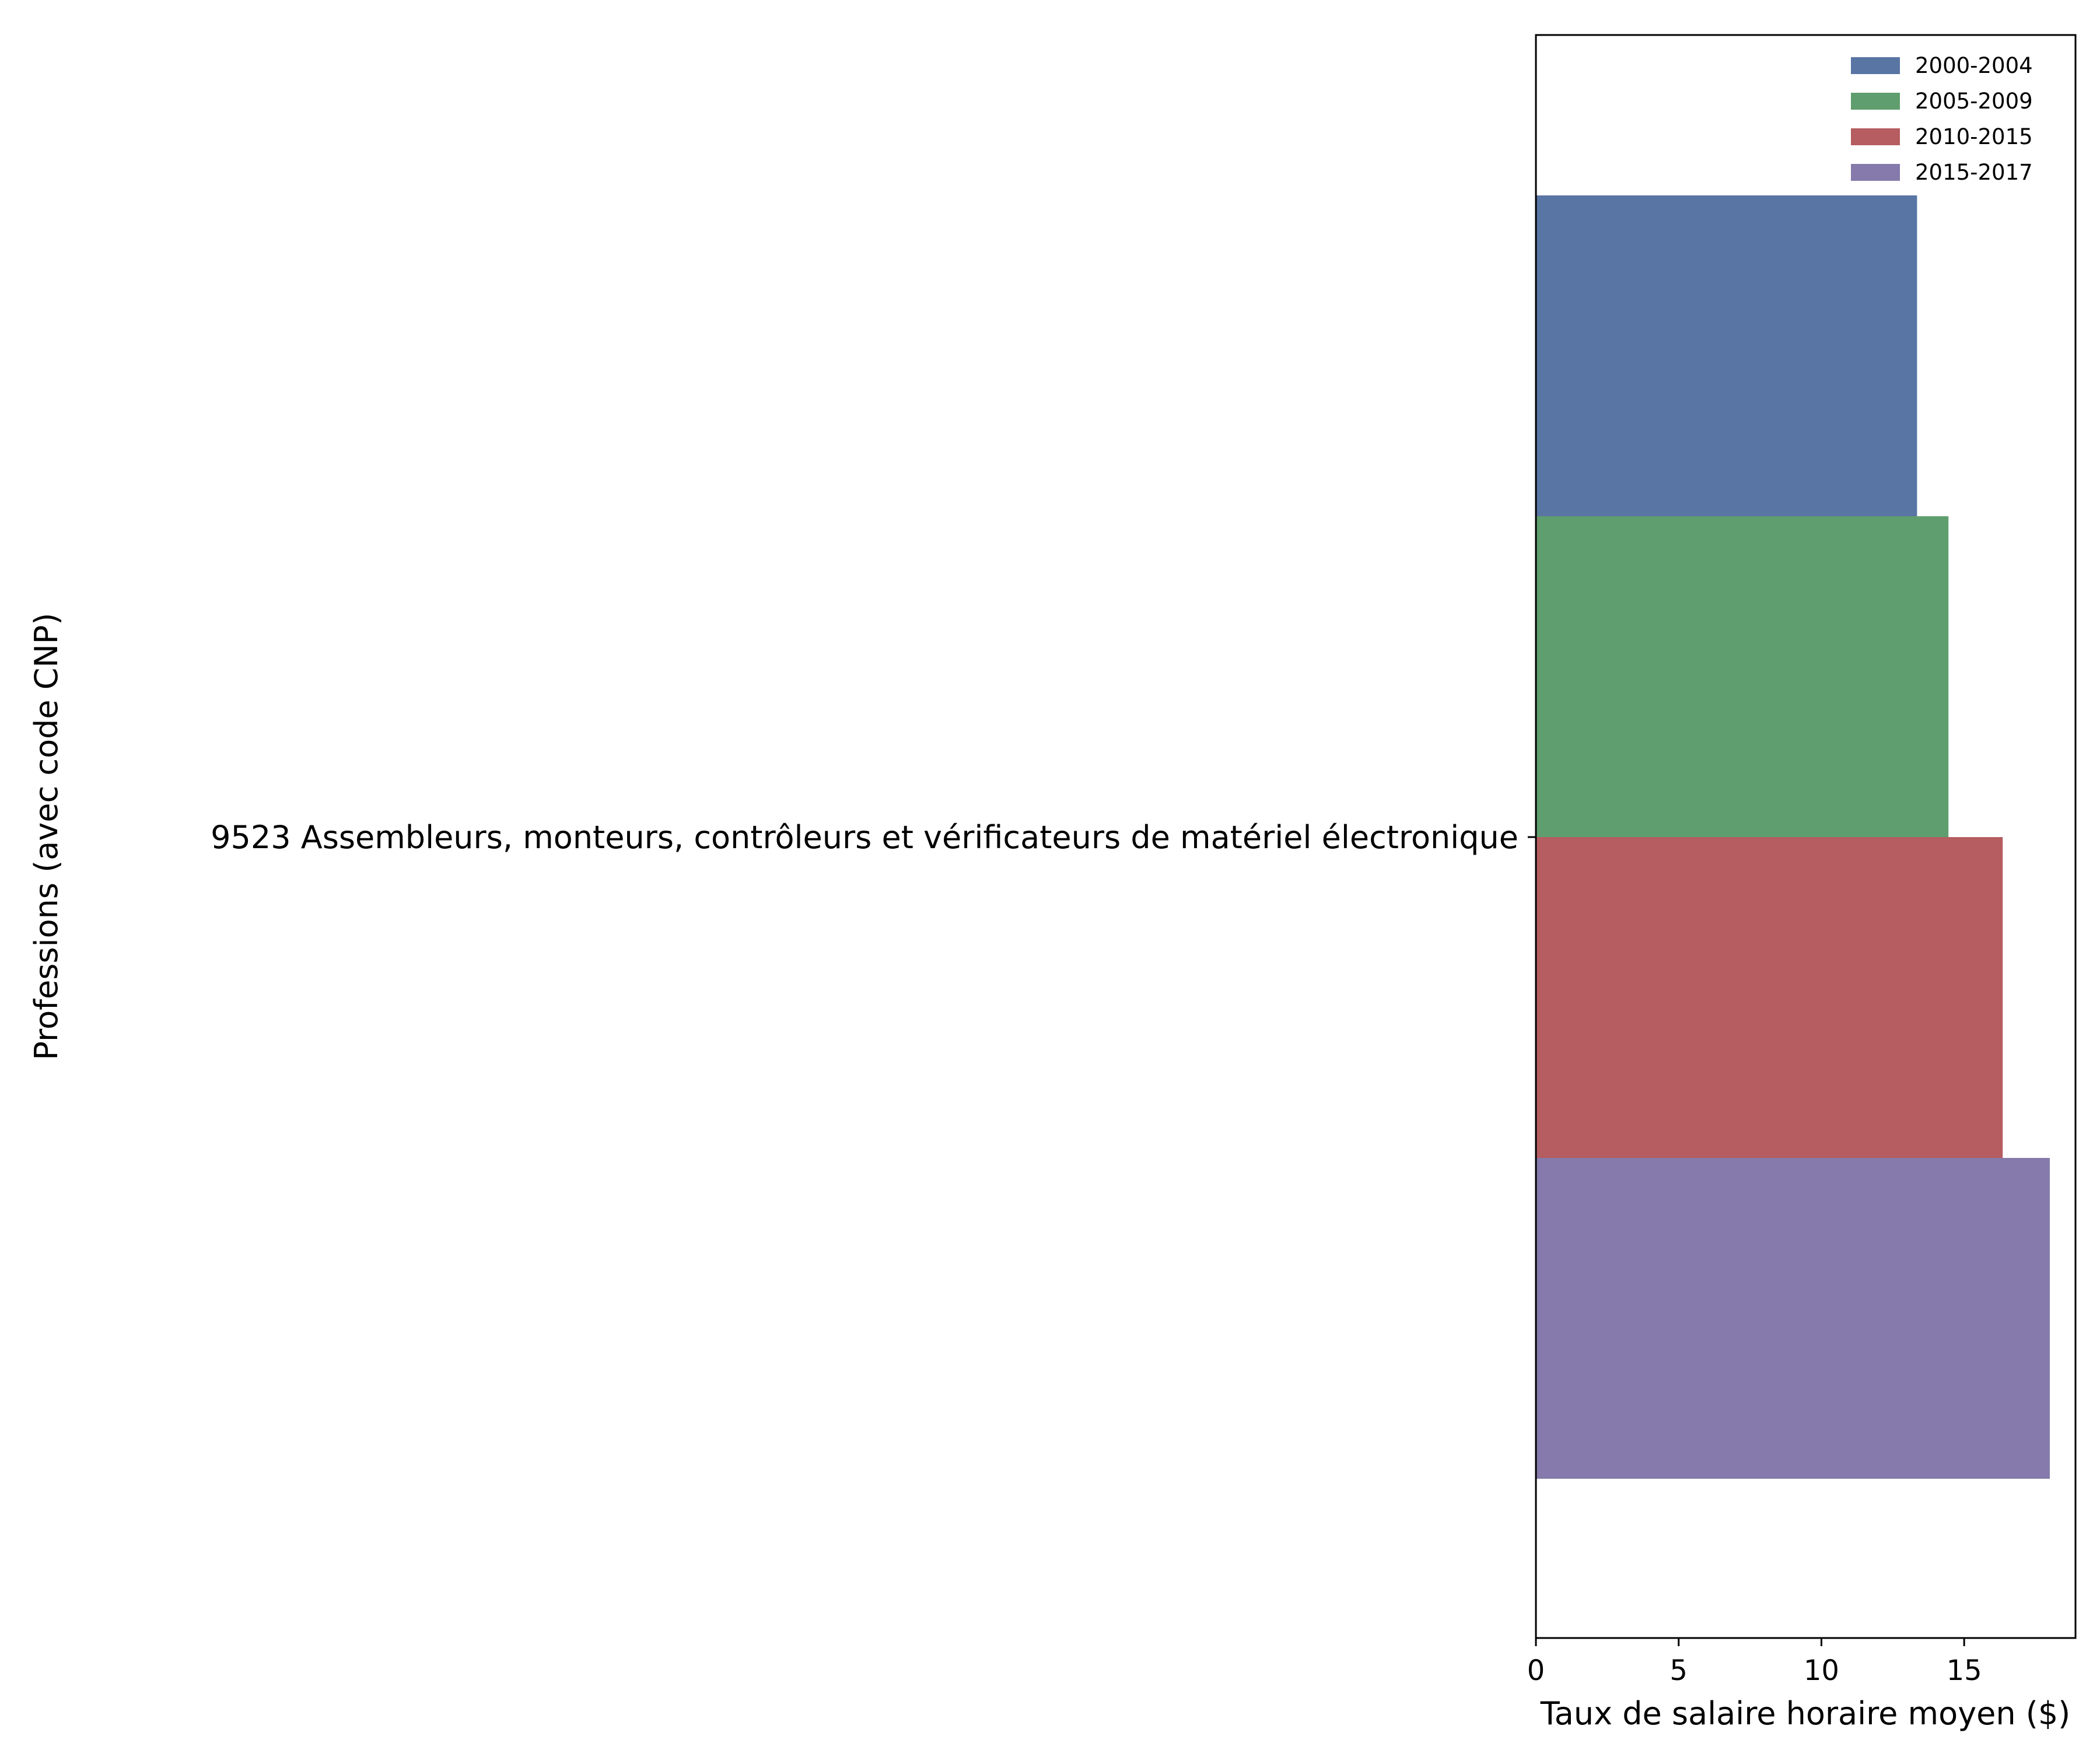 This screenshot has width=2100, height=1750. Describe the element at coordinates (1974, 173) in the screenshot. I see `legend-label-2015-2017: 2015-2017` at that location.